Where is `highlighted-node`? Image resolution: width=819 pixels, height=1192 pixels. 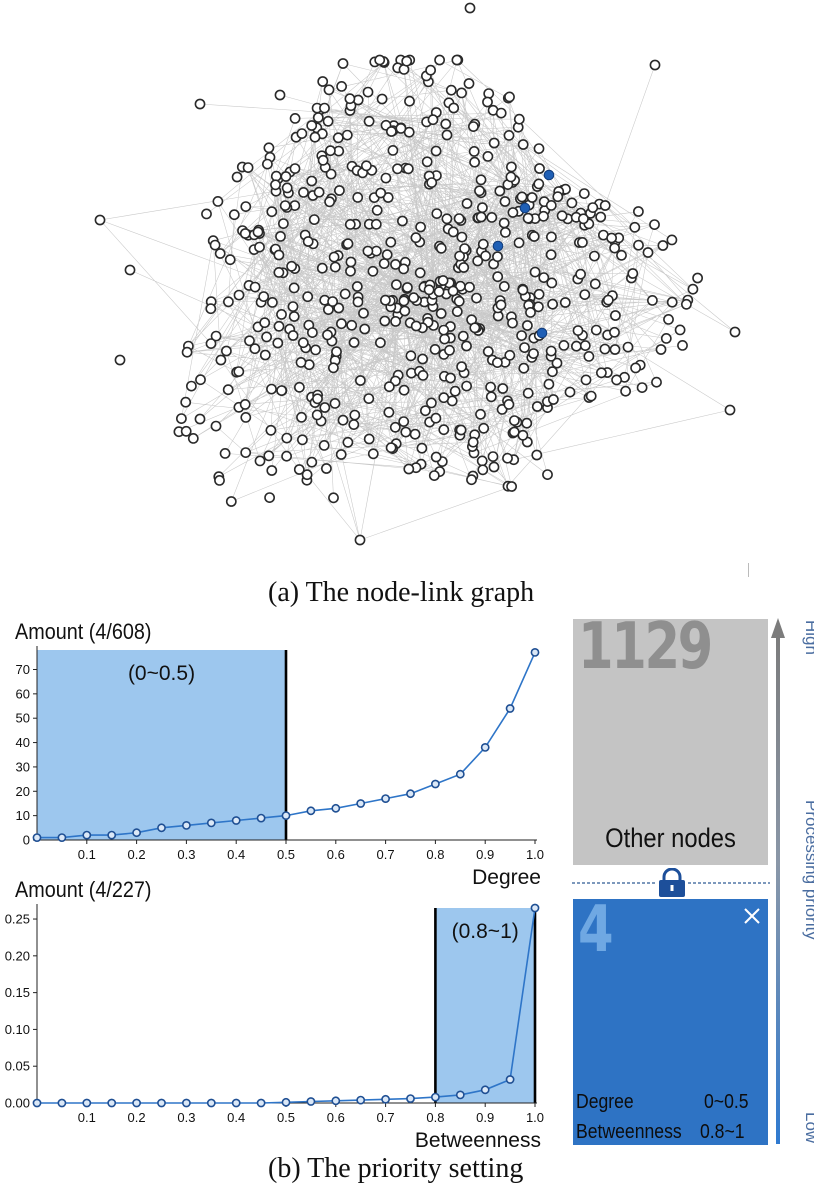
highlighted-node is located at coordinates (498, 246).